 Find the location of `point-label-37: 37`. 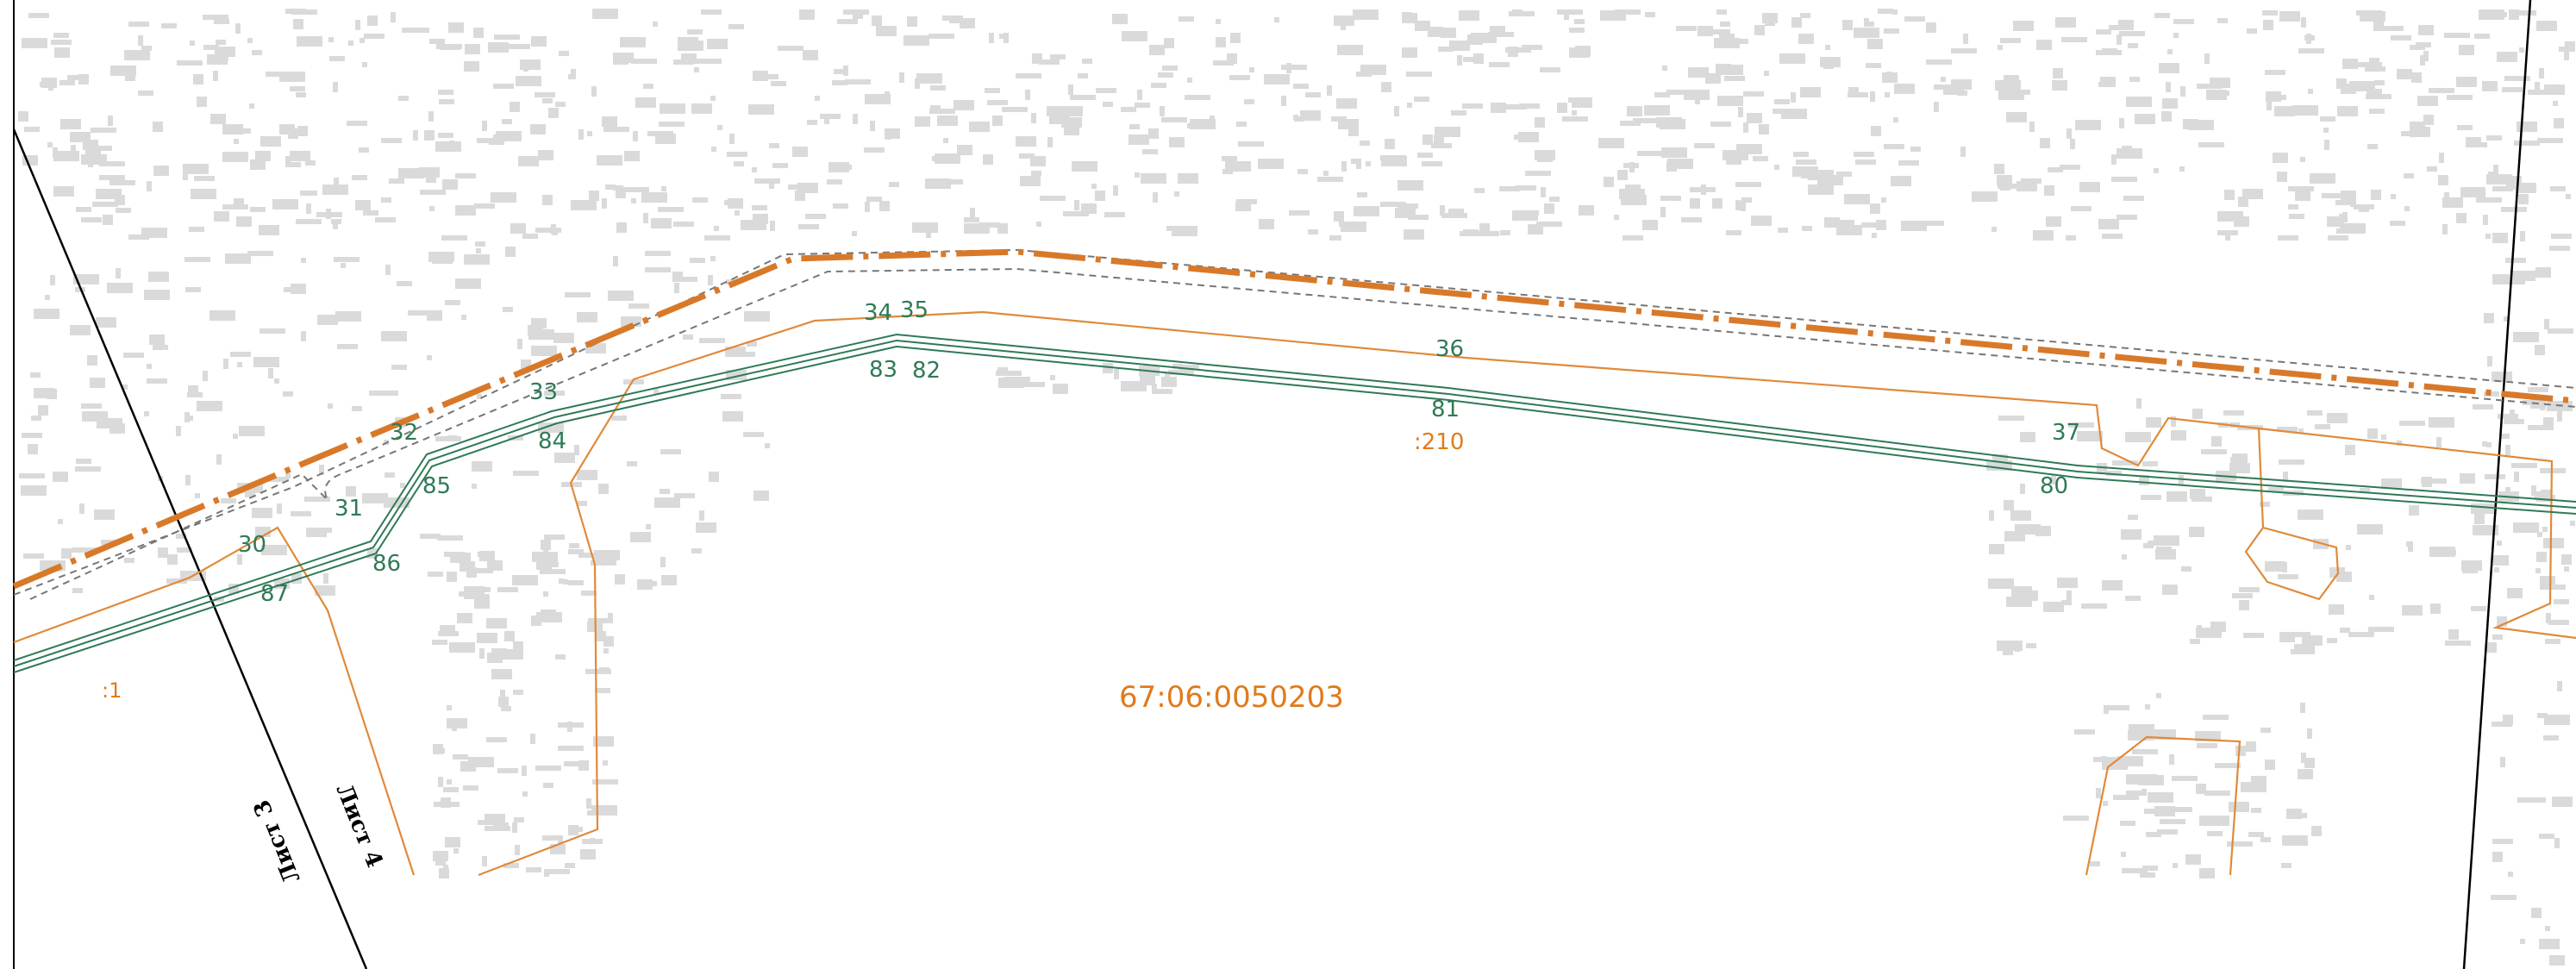

point-label-37: 37 is located at coordinates (2066, 433).